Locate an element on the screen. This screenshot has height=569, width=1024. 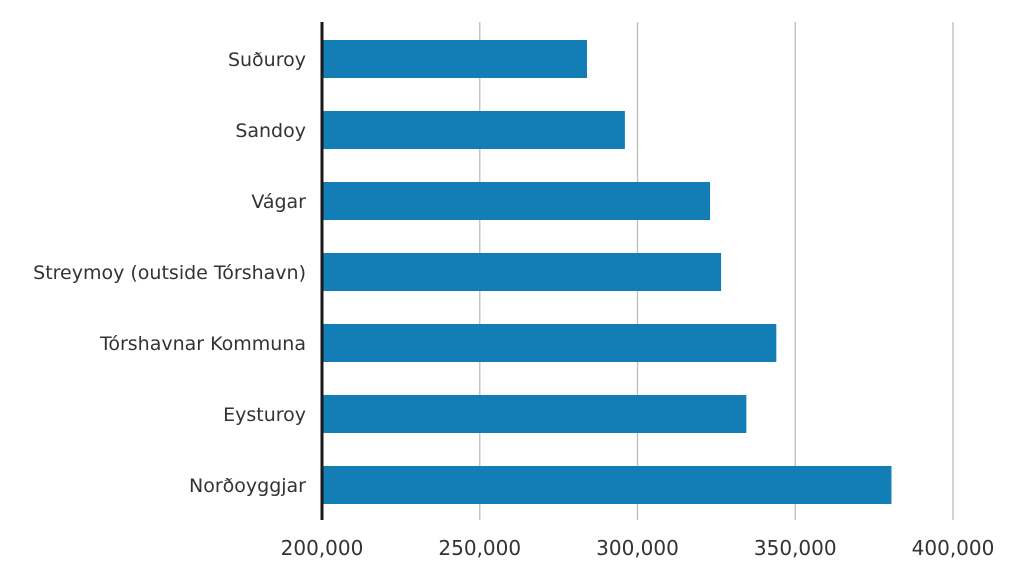
category-label: Sandoy is located at coordinates (270, 131).